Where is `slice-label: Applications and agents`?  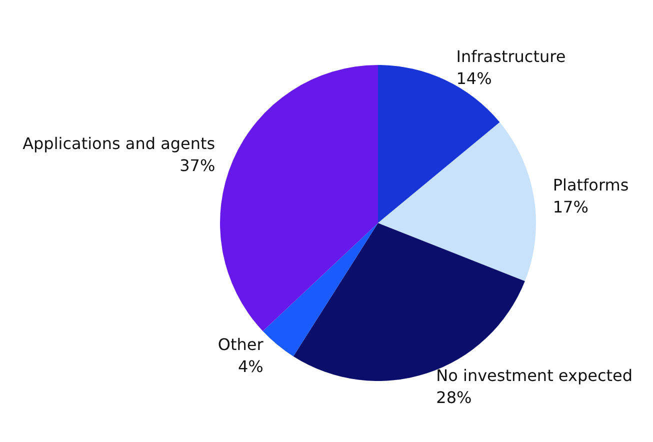
slice-label: Applications and agents is located at coordinates (119, 144).